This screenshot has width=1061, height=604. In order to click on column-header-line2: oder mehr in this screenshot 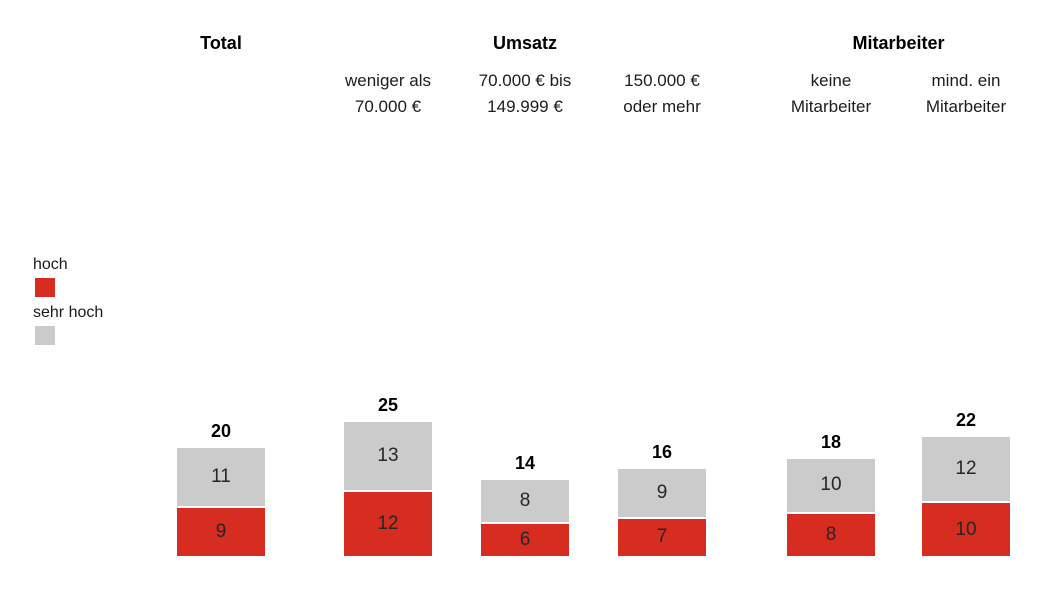, I will do `click(662, 106)`.